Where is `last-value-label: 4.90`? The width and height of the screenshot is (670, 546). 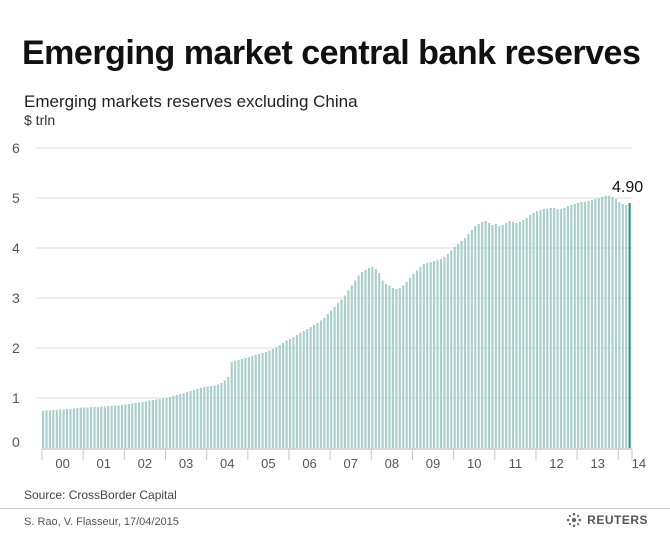
last-value-label: 4.90 is located at coordinates (627, 187).